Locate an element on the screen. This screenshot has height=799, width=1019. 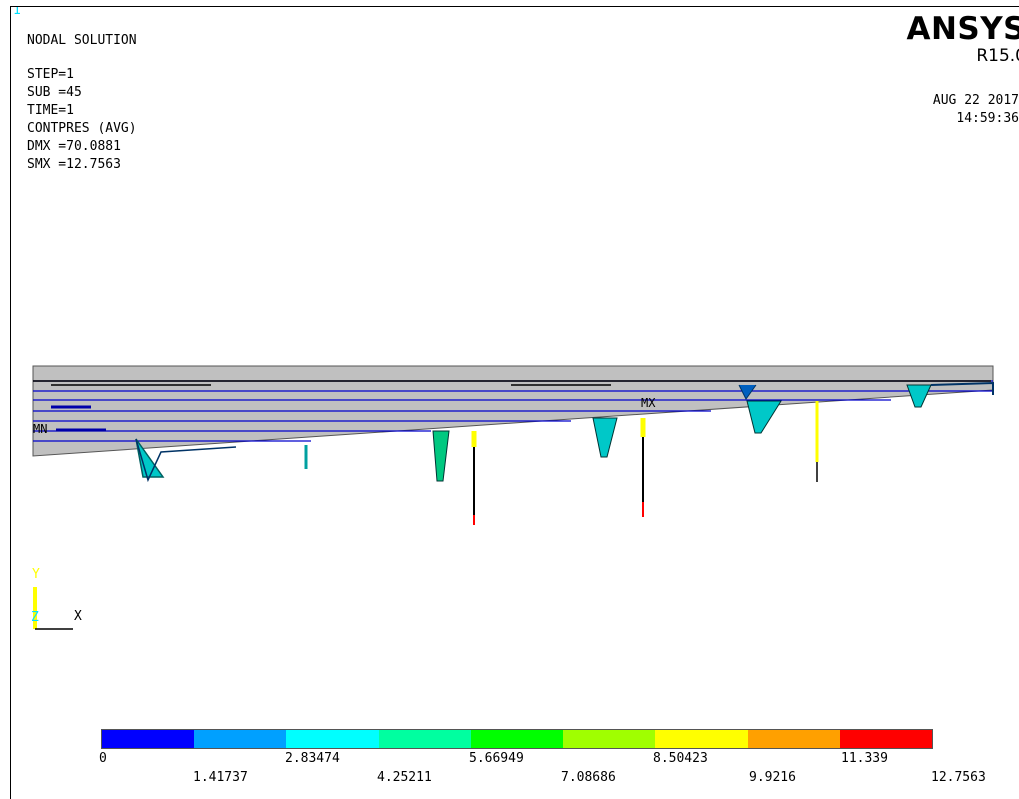
triad-x-label: X is located at coordinates (78, 616).